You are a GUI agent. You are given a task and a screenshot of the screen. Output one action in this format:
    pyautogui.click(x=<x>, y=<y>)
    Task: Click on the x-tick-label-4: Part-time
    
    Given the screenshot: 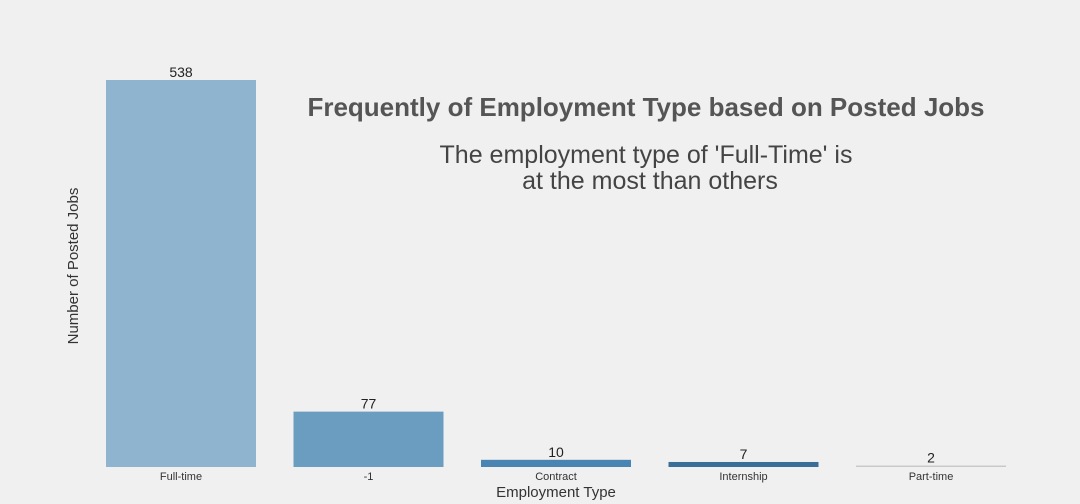 What is the action you would take?
    pyautogui.click(x=931, y=477)
    